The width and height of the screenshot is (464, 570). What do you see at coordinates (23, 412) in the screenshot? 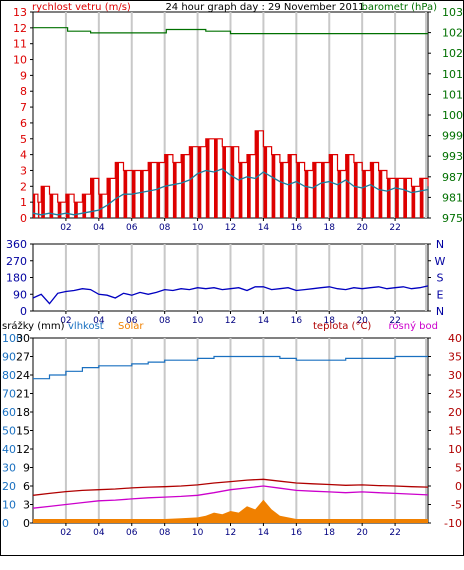
I see `rain-axis-tick-label: 18` at bounding box center [23, 412].